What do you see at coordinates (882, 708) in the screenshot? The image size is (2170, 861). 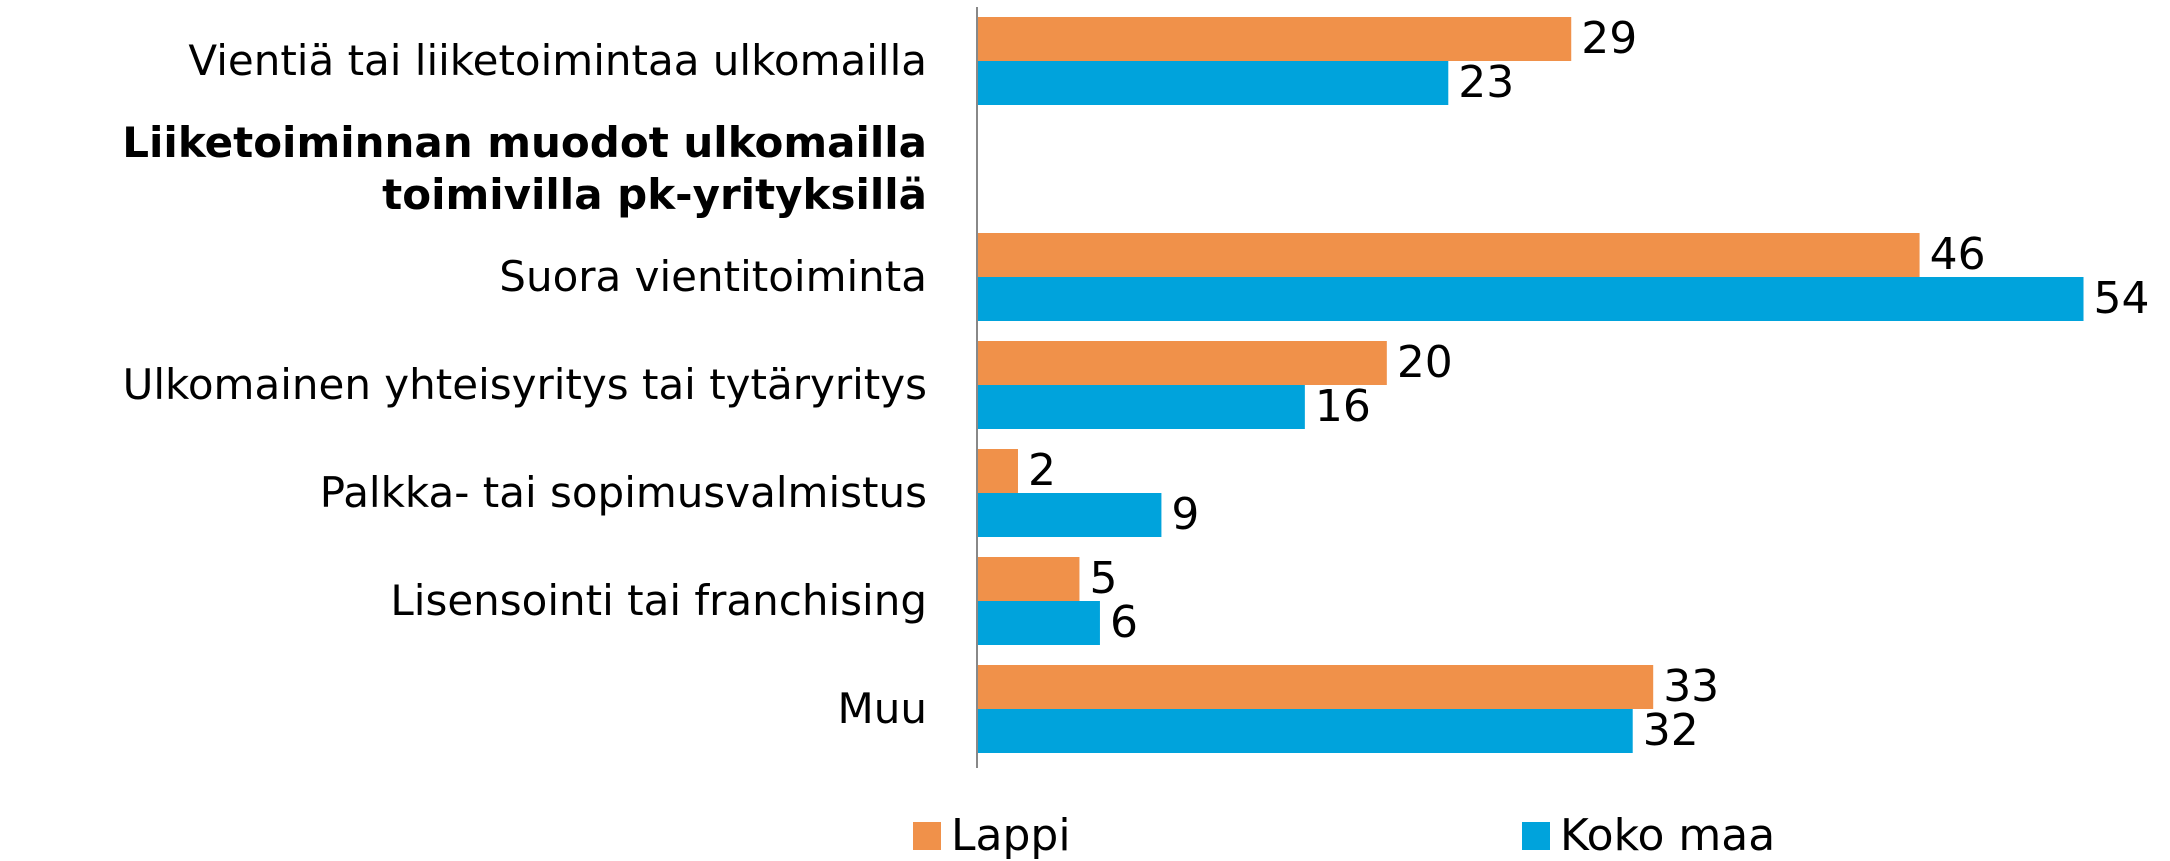 I see `category-label: Muu` at bounding box center [882, 708].